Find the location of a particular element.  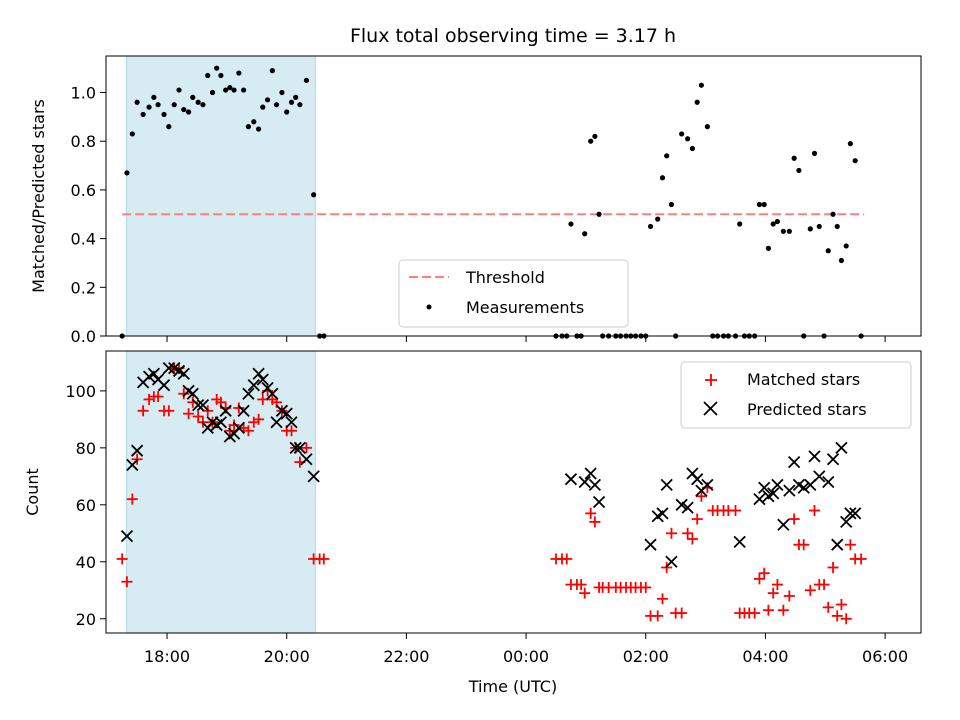

legend-predicted-label: Predicted stars is located at coordinates (807, 409).